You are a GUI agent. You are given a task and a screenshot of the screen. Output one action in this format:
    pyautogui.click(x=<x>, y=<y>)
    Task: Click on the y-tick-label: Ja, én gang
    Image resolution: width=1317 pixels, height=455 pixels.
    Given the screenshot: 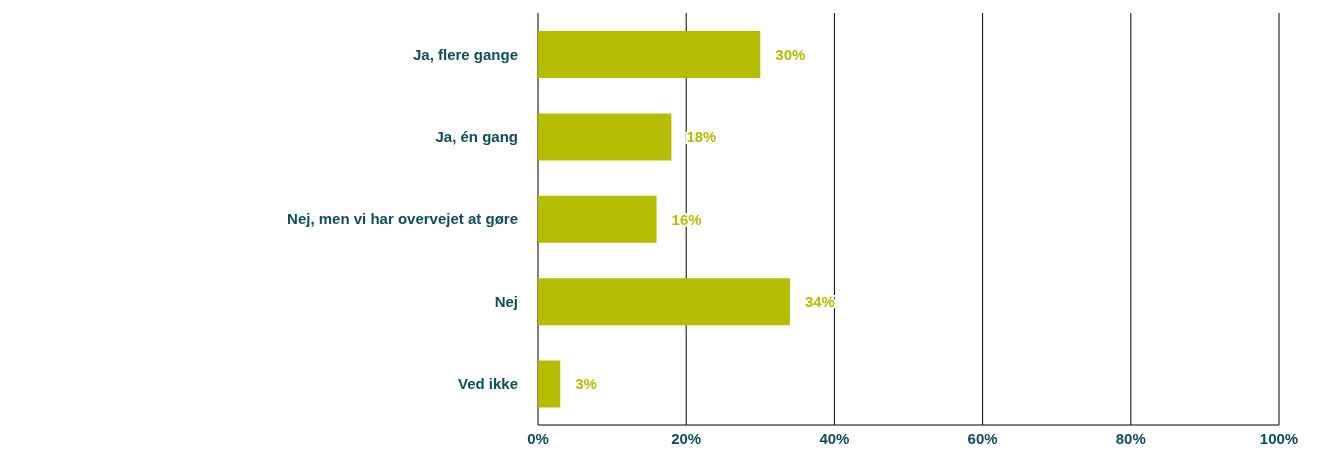 What is the action you would take?
    pyautogui.click(x=476, y=136)
    